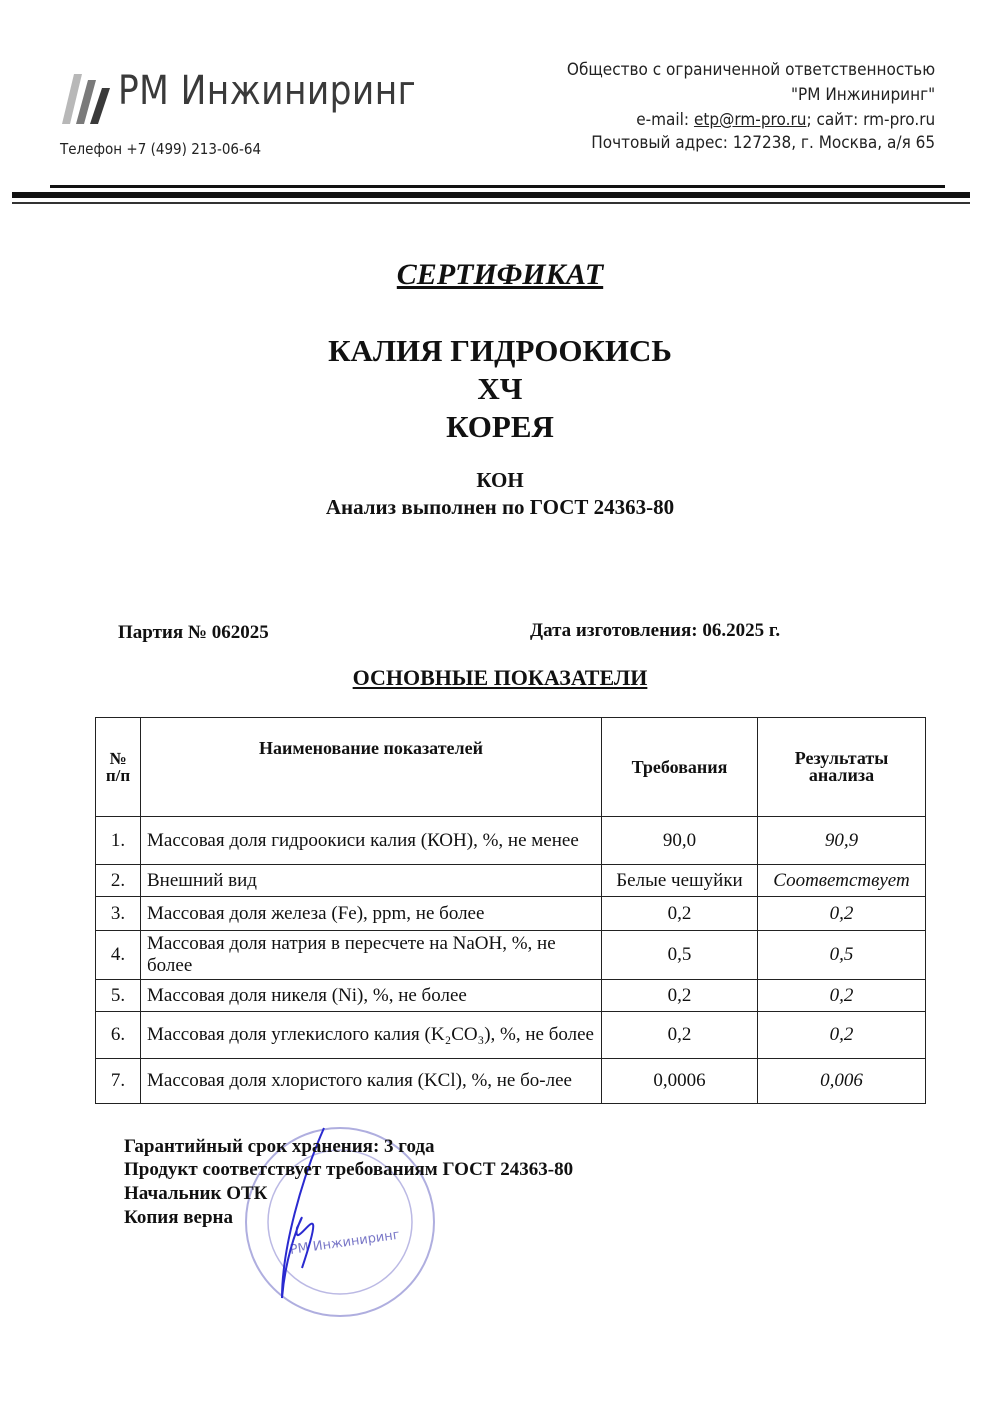 This screenshot has width=1000, height=1415. What do you see at coordinates (118, 880) in the screenshot?
I see `row-number: 2.` at bounding box center [118, 880].